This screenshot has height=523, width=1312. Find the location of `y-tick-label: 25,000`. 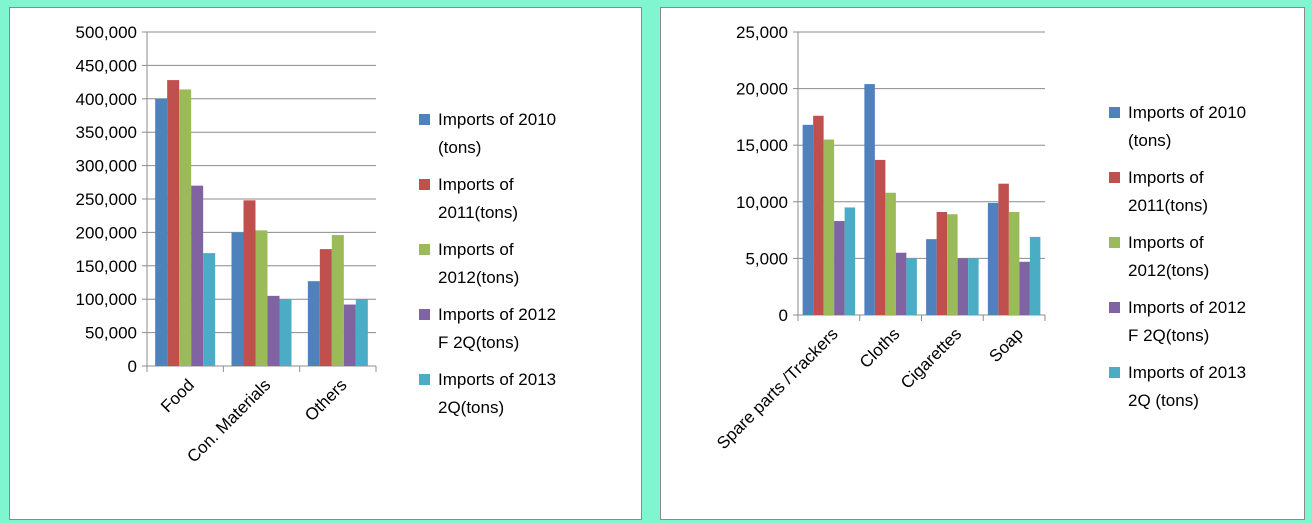

y-tick-label: 25,000 is located at coordinates (762, 32).